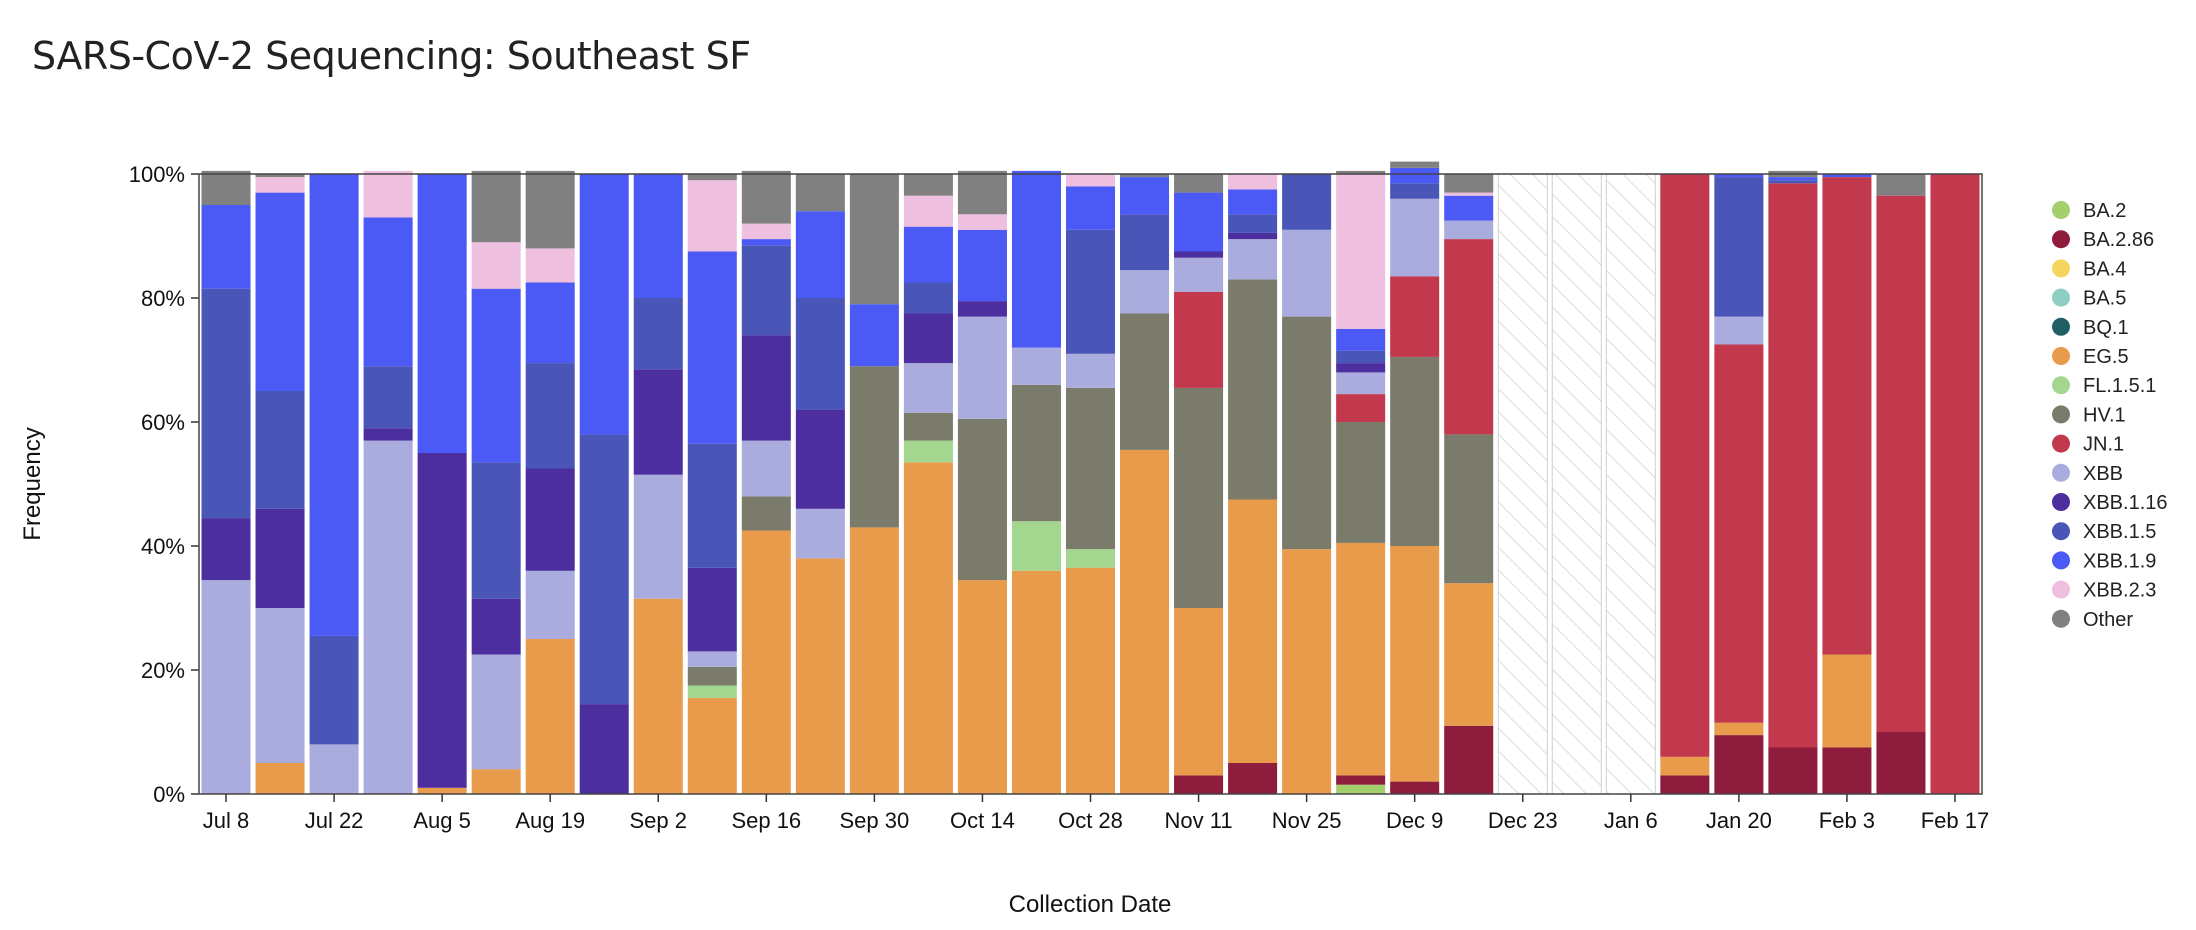  Describe the element at coordinates (2106, 357) in the screenshot. I see `legend-label: EG.5` at that location.